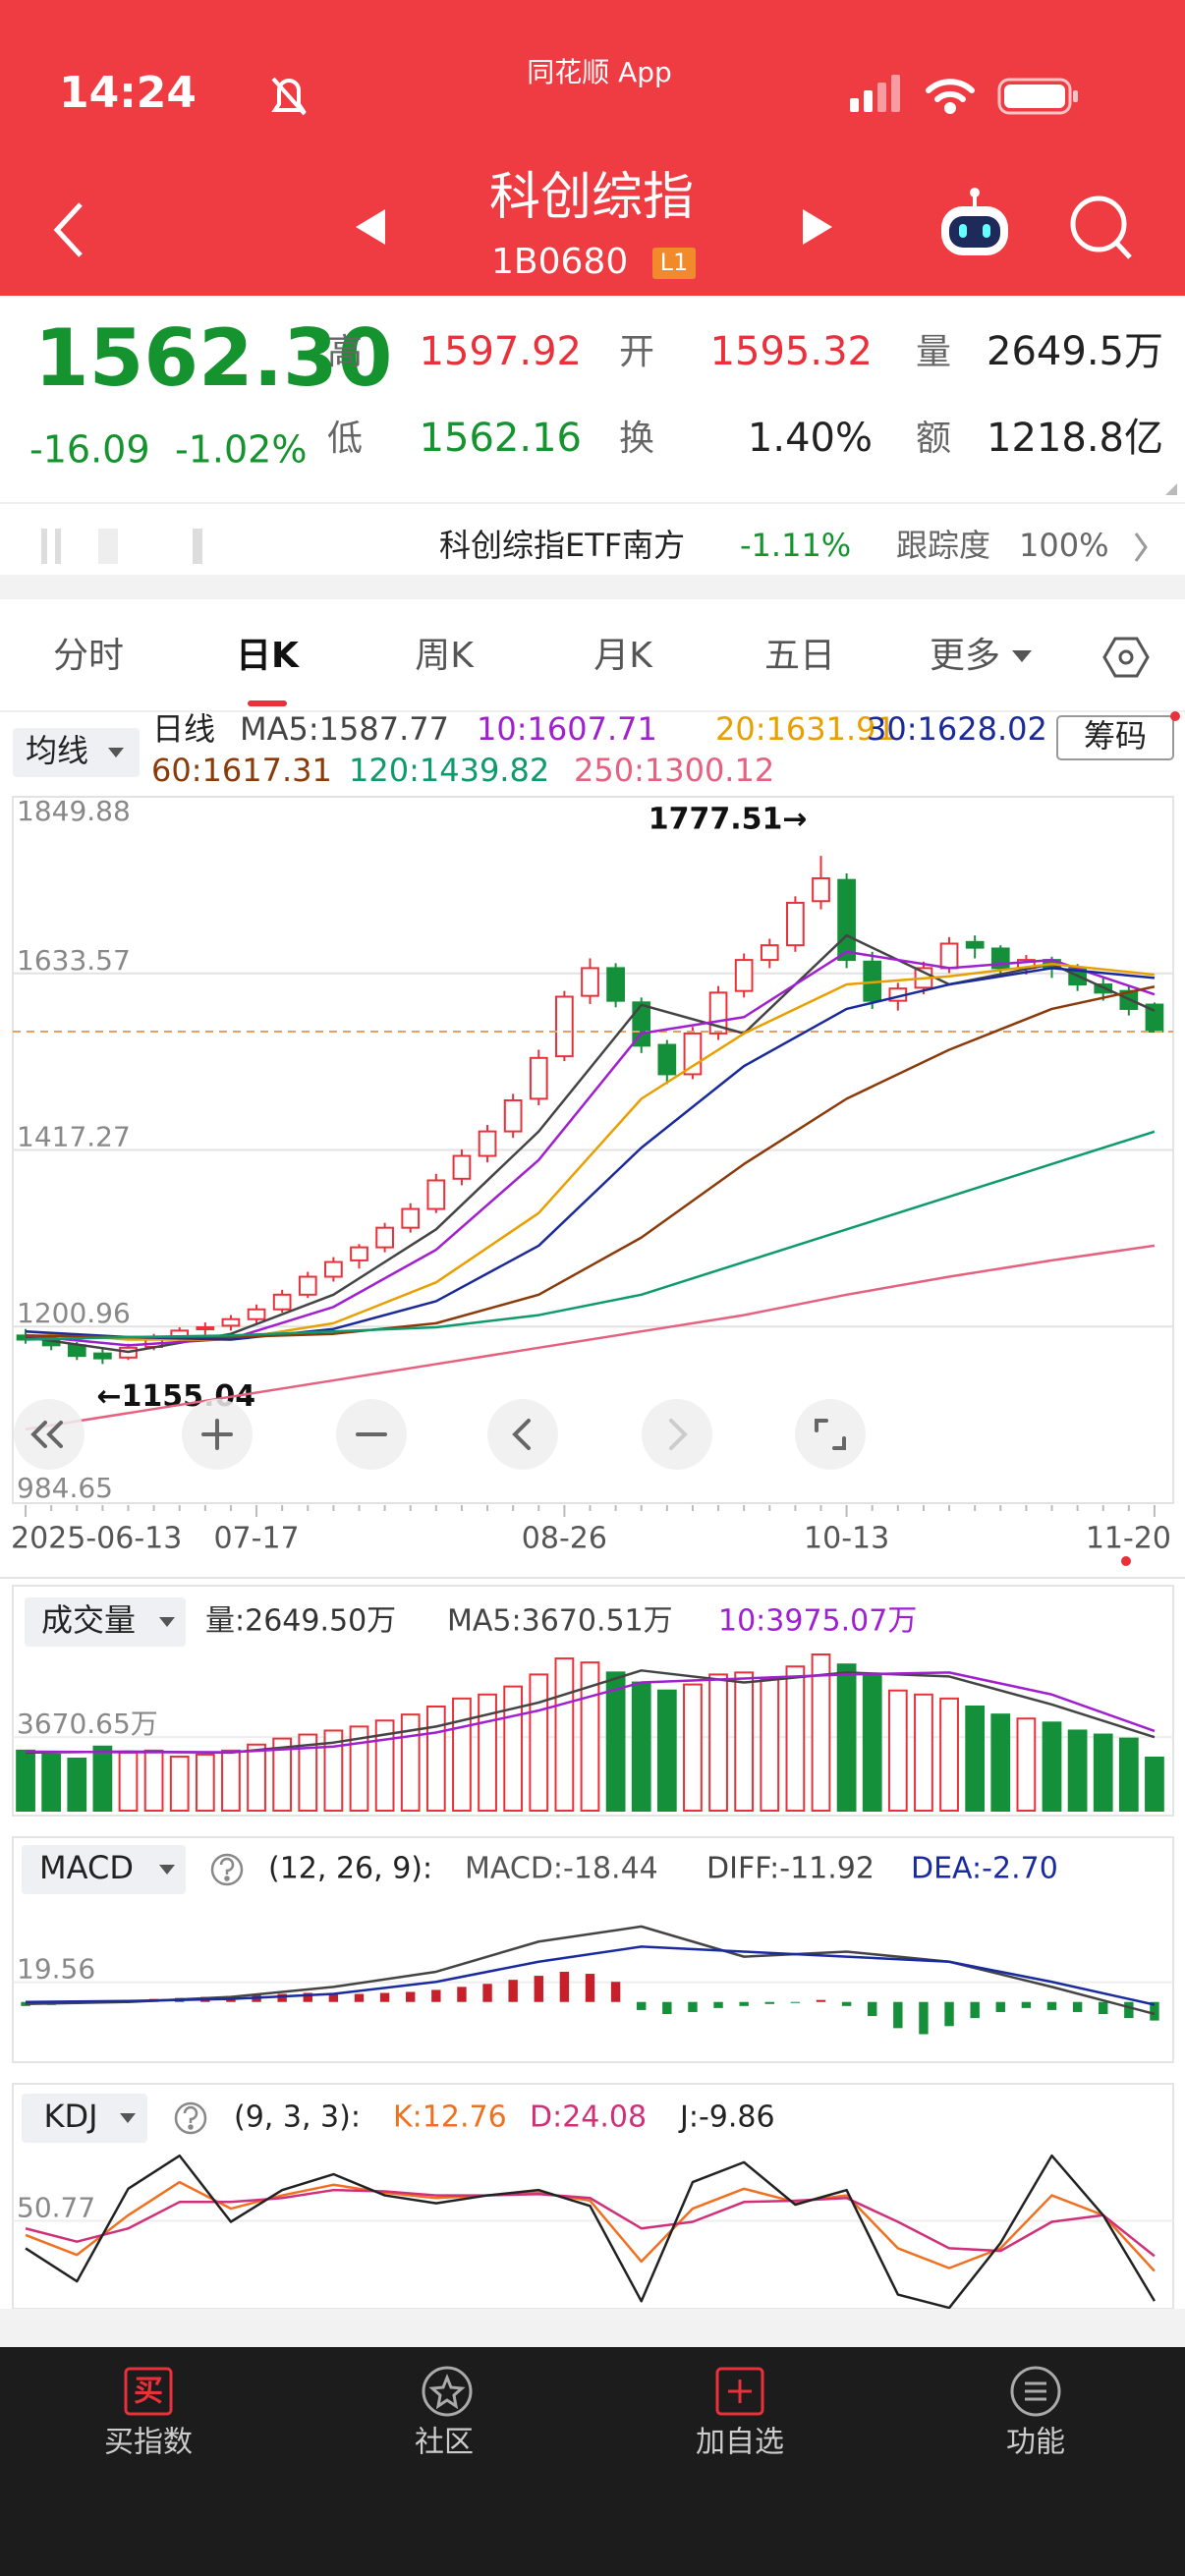 This screenshot has height=2576, width=1185. Describe the element at coordinates (677, 1434) in the screenshot. I see `scroll-right` at that location.